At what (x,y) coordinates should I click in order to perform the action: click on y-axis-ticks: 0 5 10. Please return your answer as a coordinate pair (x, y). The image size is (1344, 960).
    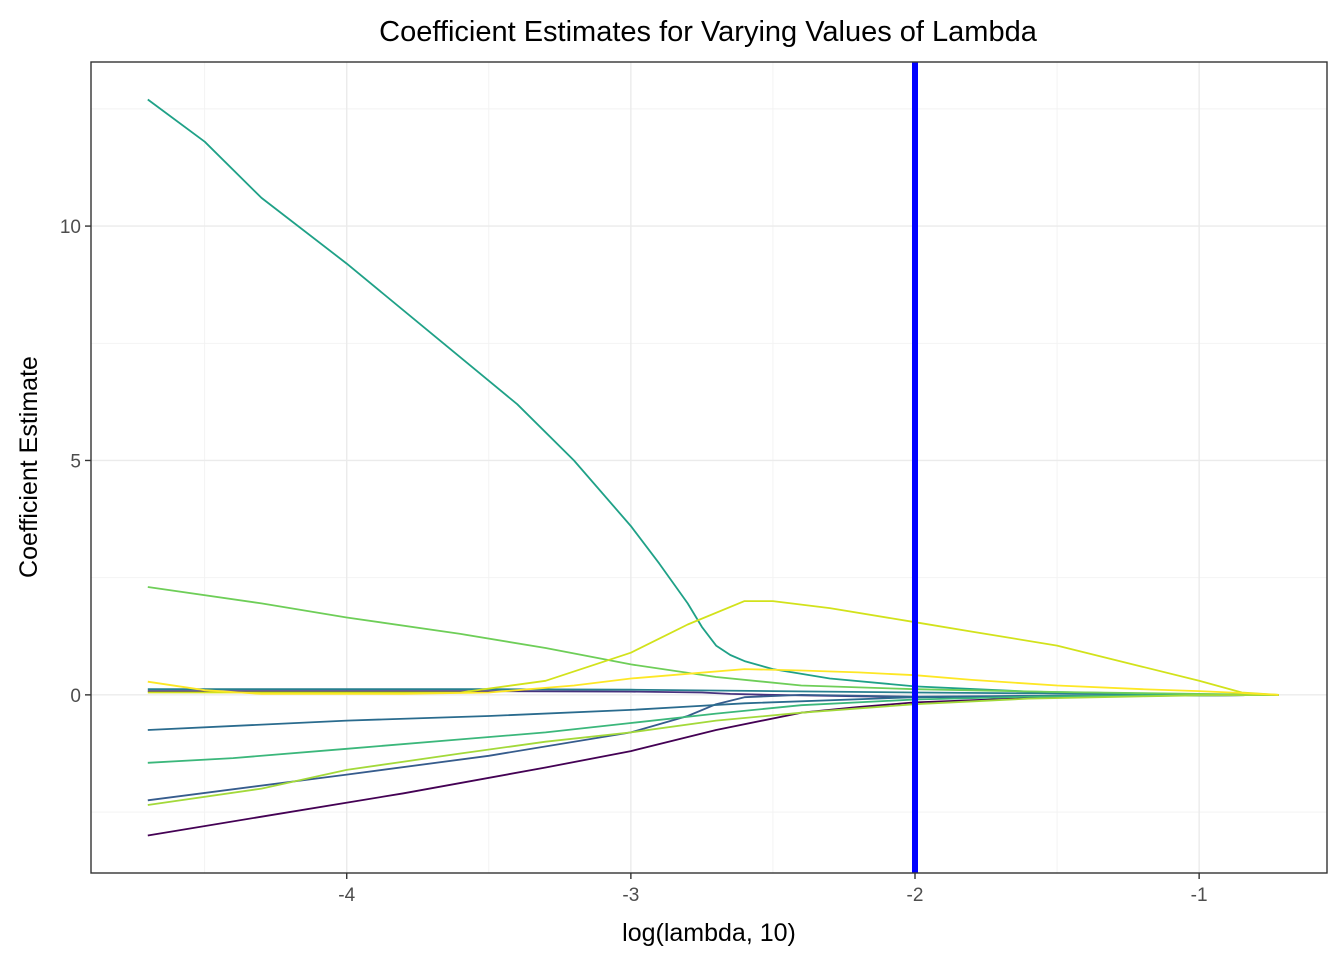
    Looking at the image, I should click on (75, 462).